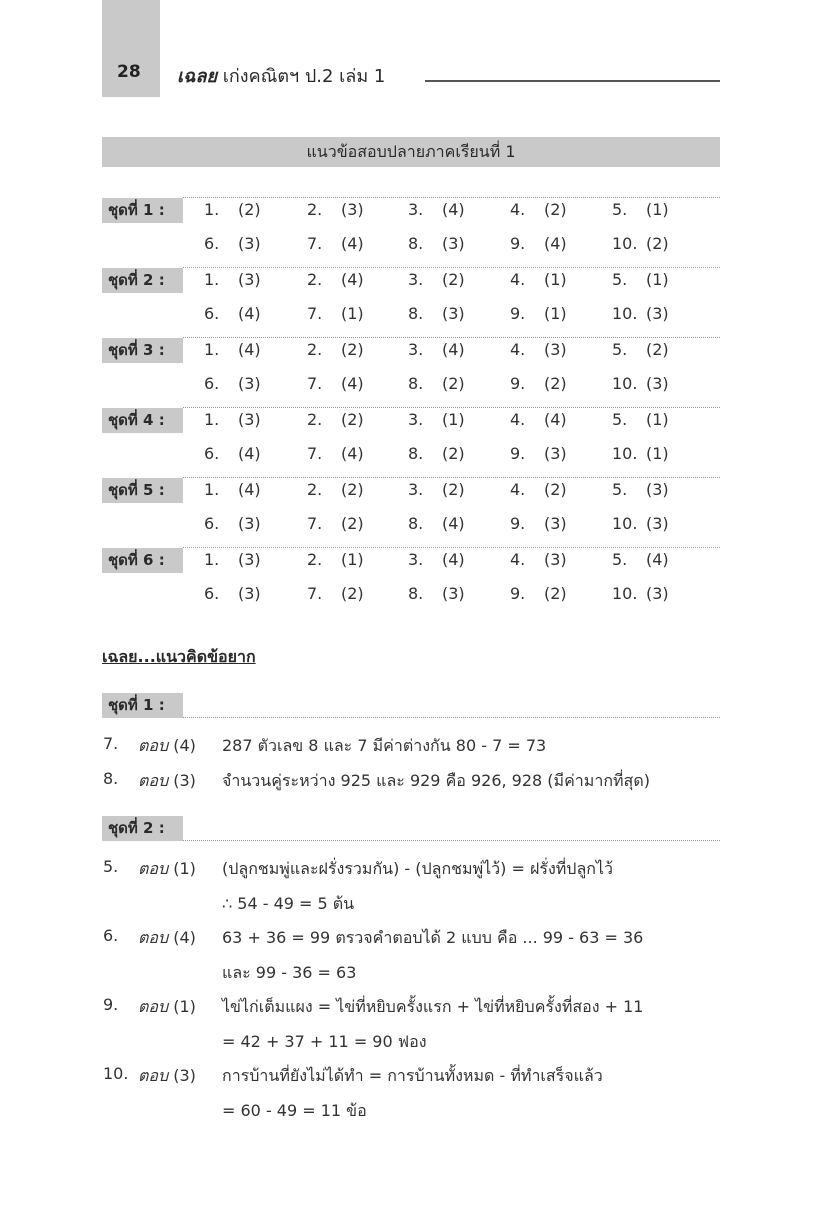 The height and width of the screenshot is (1219, 822). I want to click on header-rule, so click(572, 81).